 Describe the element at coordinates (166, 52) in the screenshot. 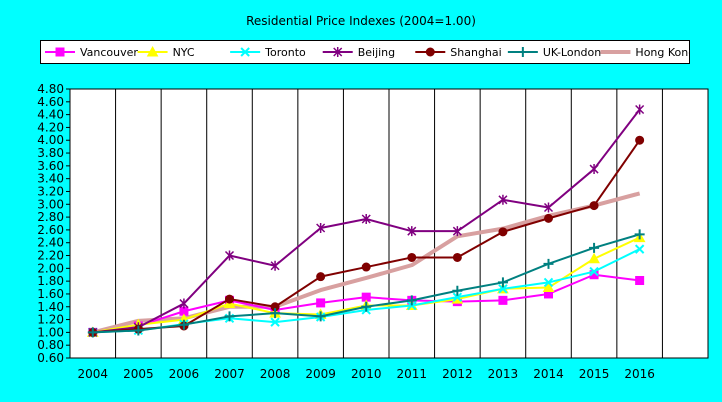

I see `legend-item-nyc: NYC` at that location.